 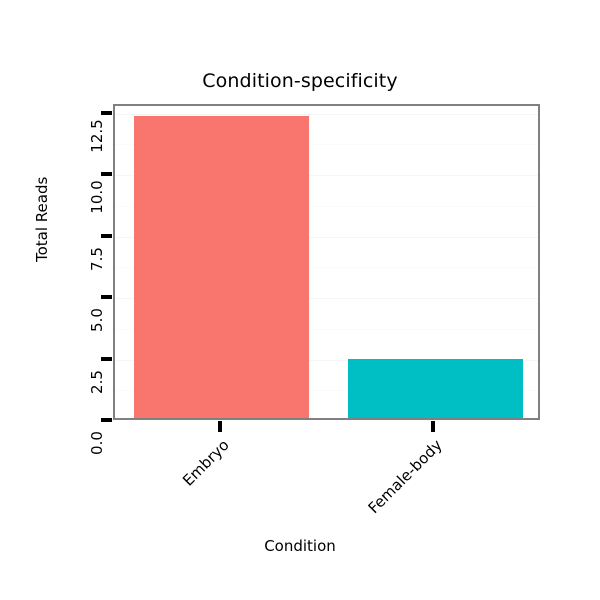 I want to click on y-tick-label: 5.0, so click(x=97, y=320).